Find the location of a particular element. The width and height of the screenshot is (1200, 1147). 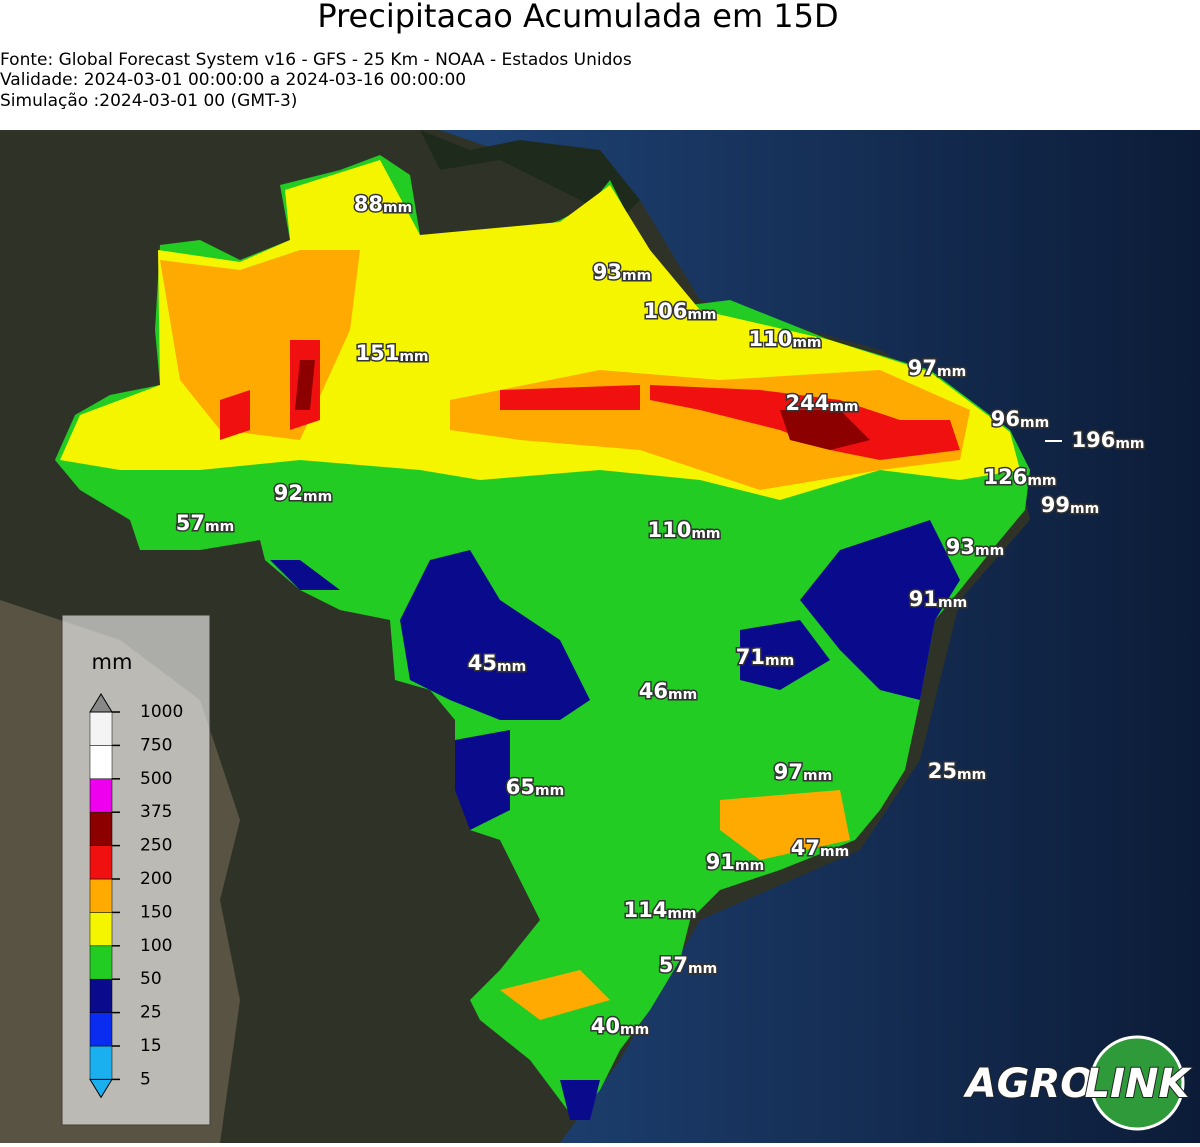

map-label: 126mm is located at coordinates (1019, 477).